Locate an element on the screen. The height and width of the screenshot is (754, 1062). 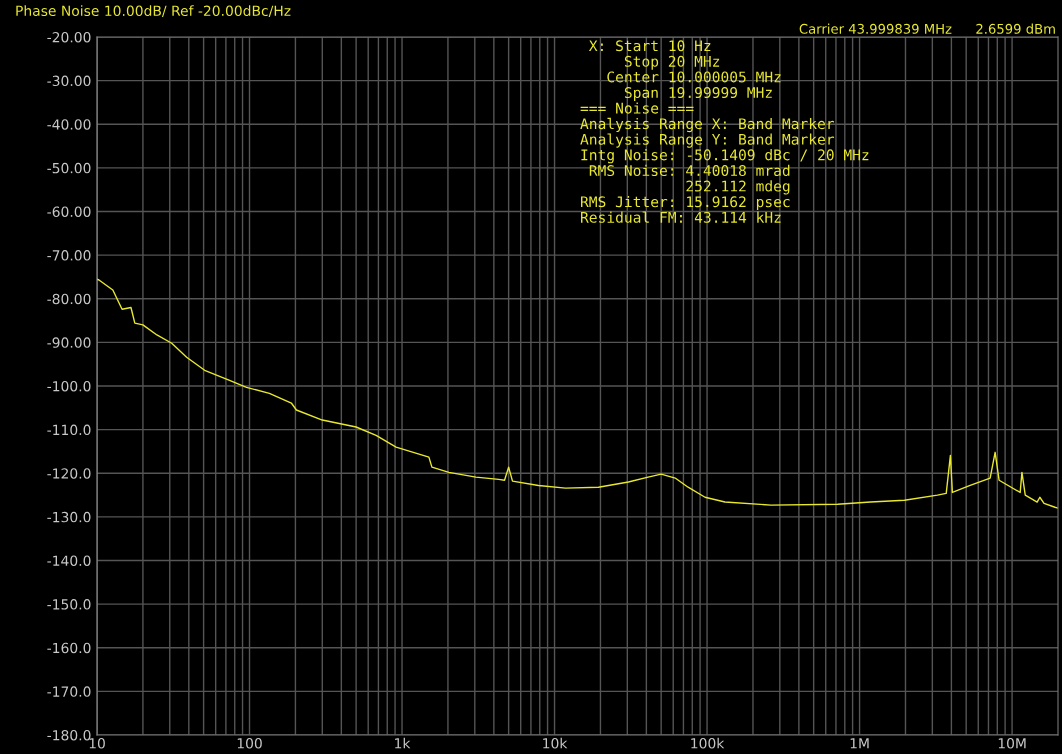
y-tick-label: -70.00 is located at coordinates (69, 255).